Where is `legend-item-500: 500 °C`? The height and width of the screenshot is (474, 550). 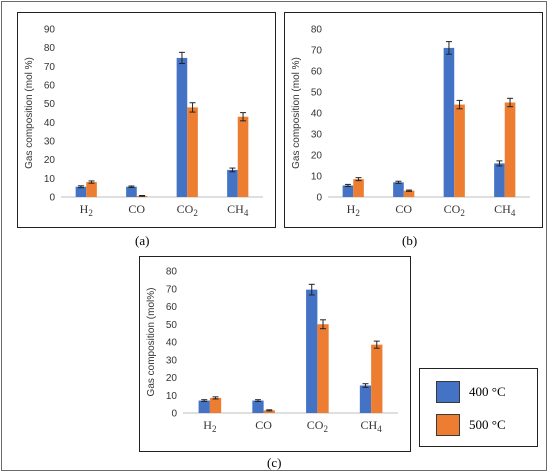 legend-item-500: 500 °C is located at coordinates (471, 425).